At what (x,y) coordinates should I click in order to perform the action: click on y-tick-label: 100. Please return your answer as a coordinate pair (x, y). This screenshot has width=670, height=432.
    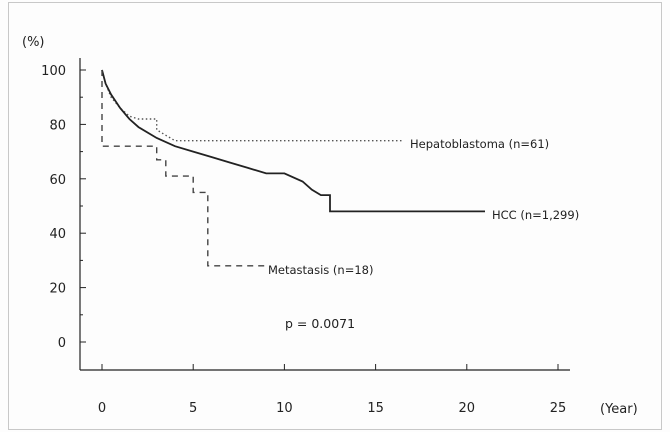
    Looking at the image, I should click on (53, 71).